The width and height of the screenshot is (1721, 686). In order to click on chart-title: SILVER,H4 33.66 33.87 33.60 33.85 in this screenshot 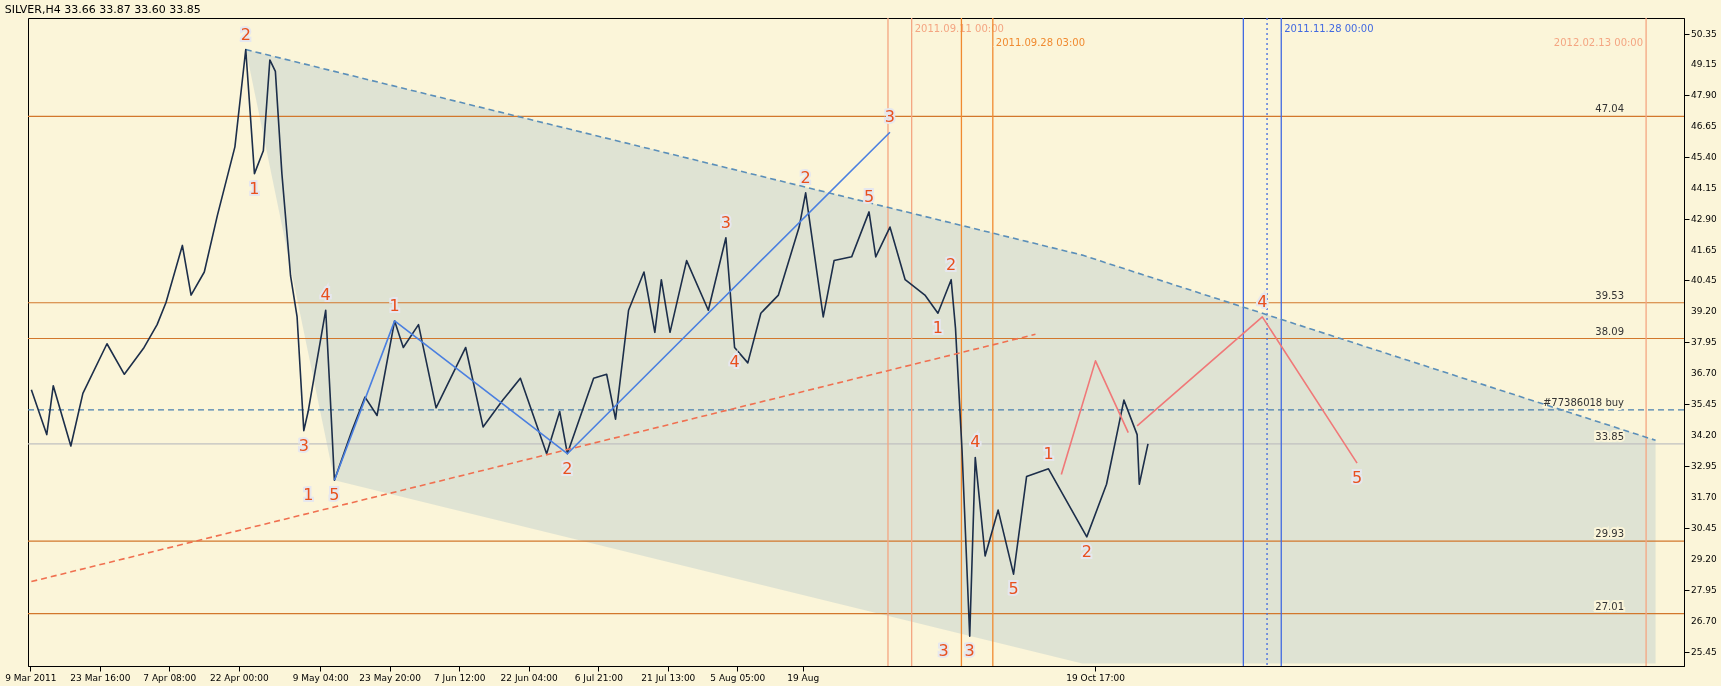, I will do `click(102, 10)`.